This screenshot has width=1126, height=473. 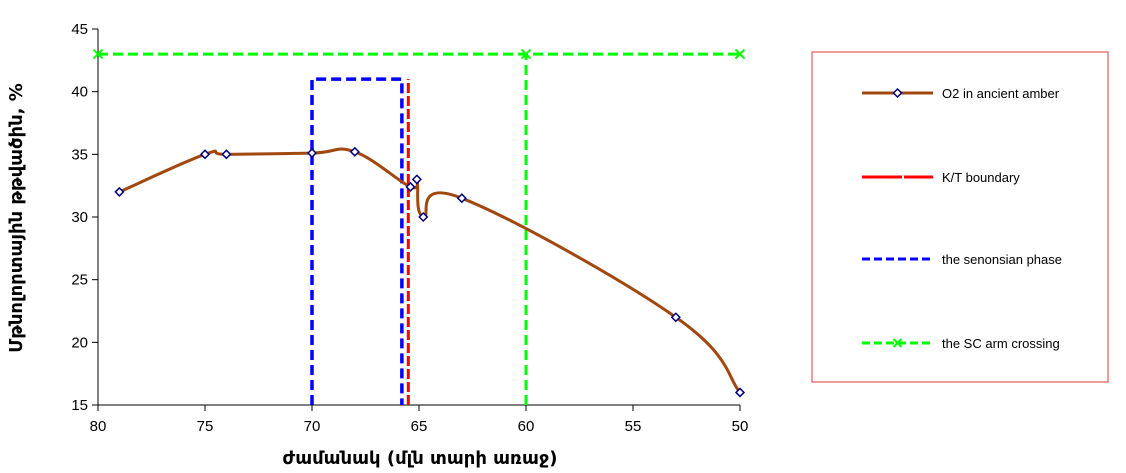 What do you see at coordinates (526, 426) in the screenshot?
I see `x-tick-label: 60` at bounding box center [526, 426].